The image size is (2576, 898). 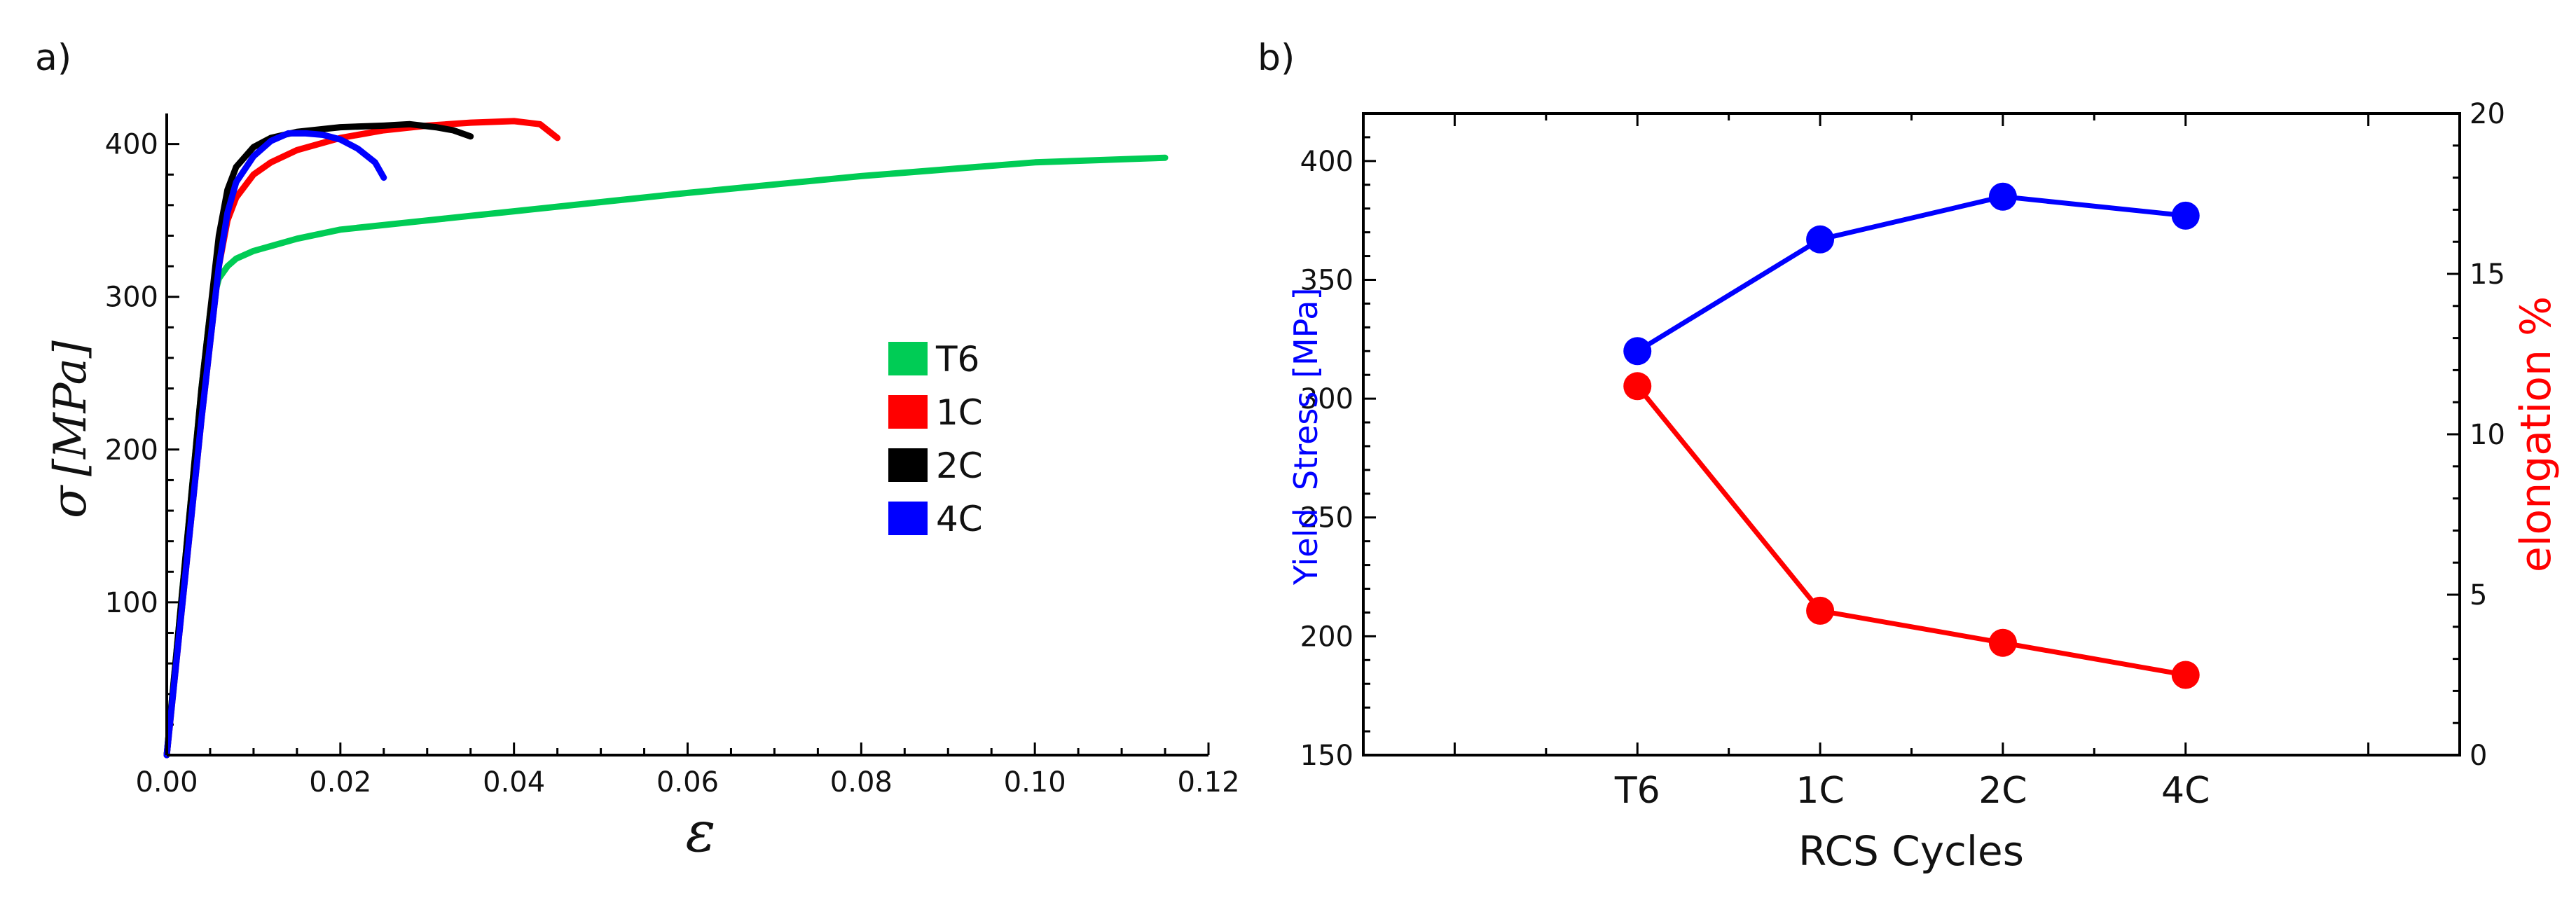 I want to click on panel-b-series, so click(x=1911, y=435).